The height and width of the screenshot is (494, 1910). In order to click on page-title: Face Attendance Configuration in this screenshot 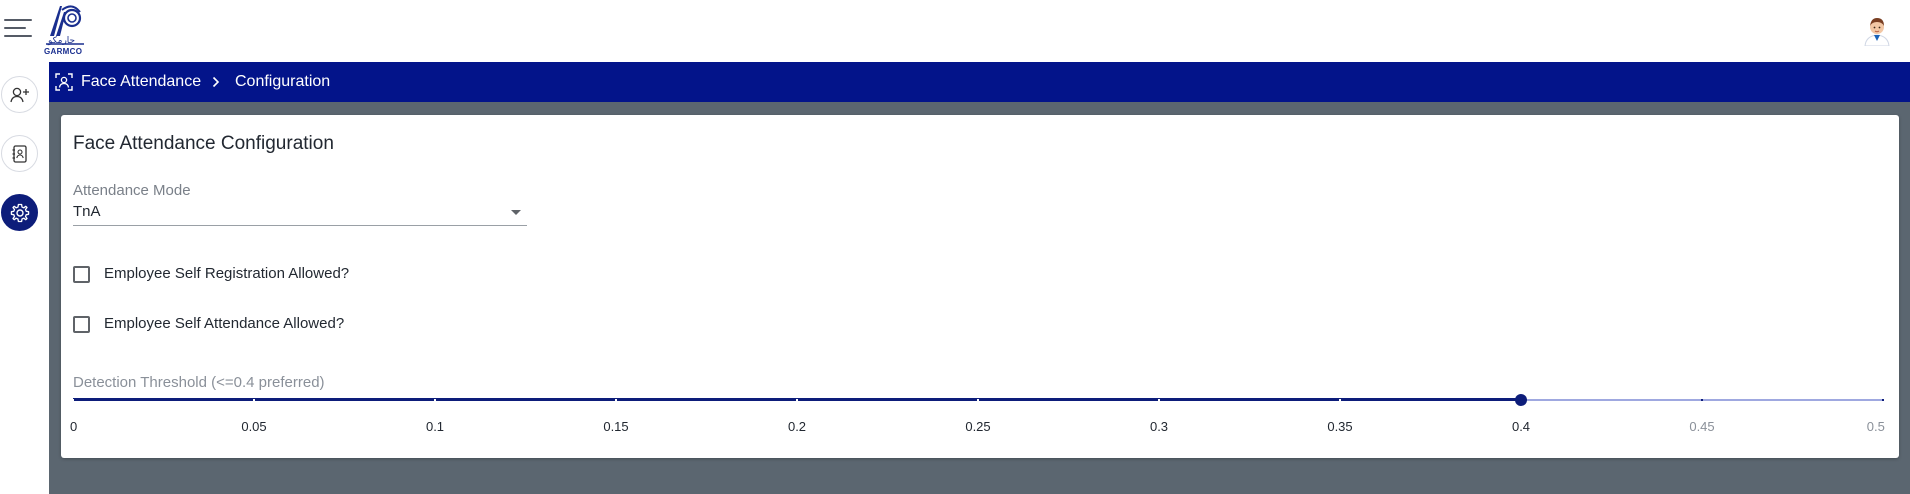, I will do `click(203, 143)`.